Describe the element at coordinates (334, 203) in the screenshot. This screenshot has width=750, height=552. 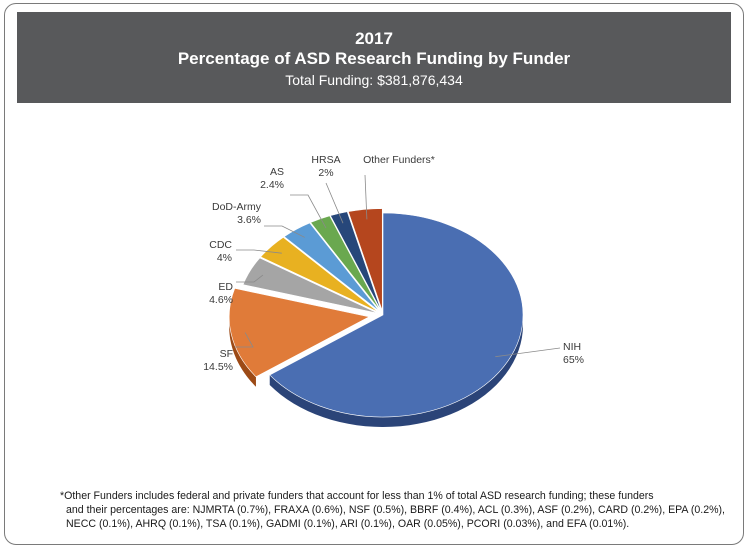
I see `leader-line-hrsa` at that location.